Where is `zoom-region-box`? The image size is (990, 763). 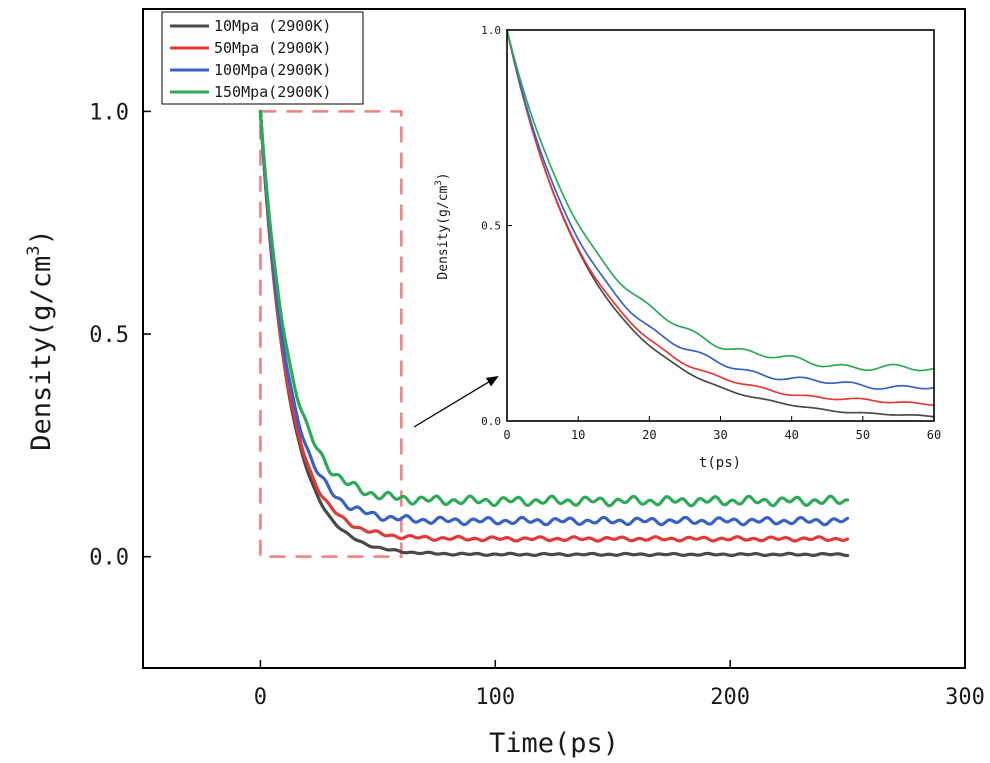
zoom-region-box is located at coordinates (331, 334).